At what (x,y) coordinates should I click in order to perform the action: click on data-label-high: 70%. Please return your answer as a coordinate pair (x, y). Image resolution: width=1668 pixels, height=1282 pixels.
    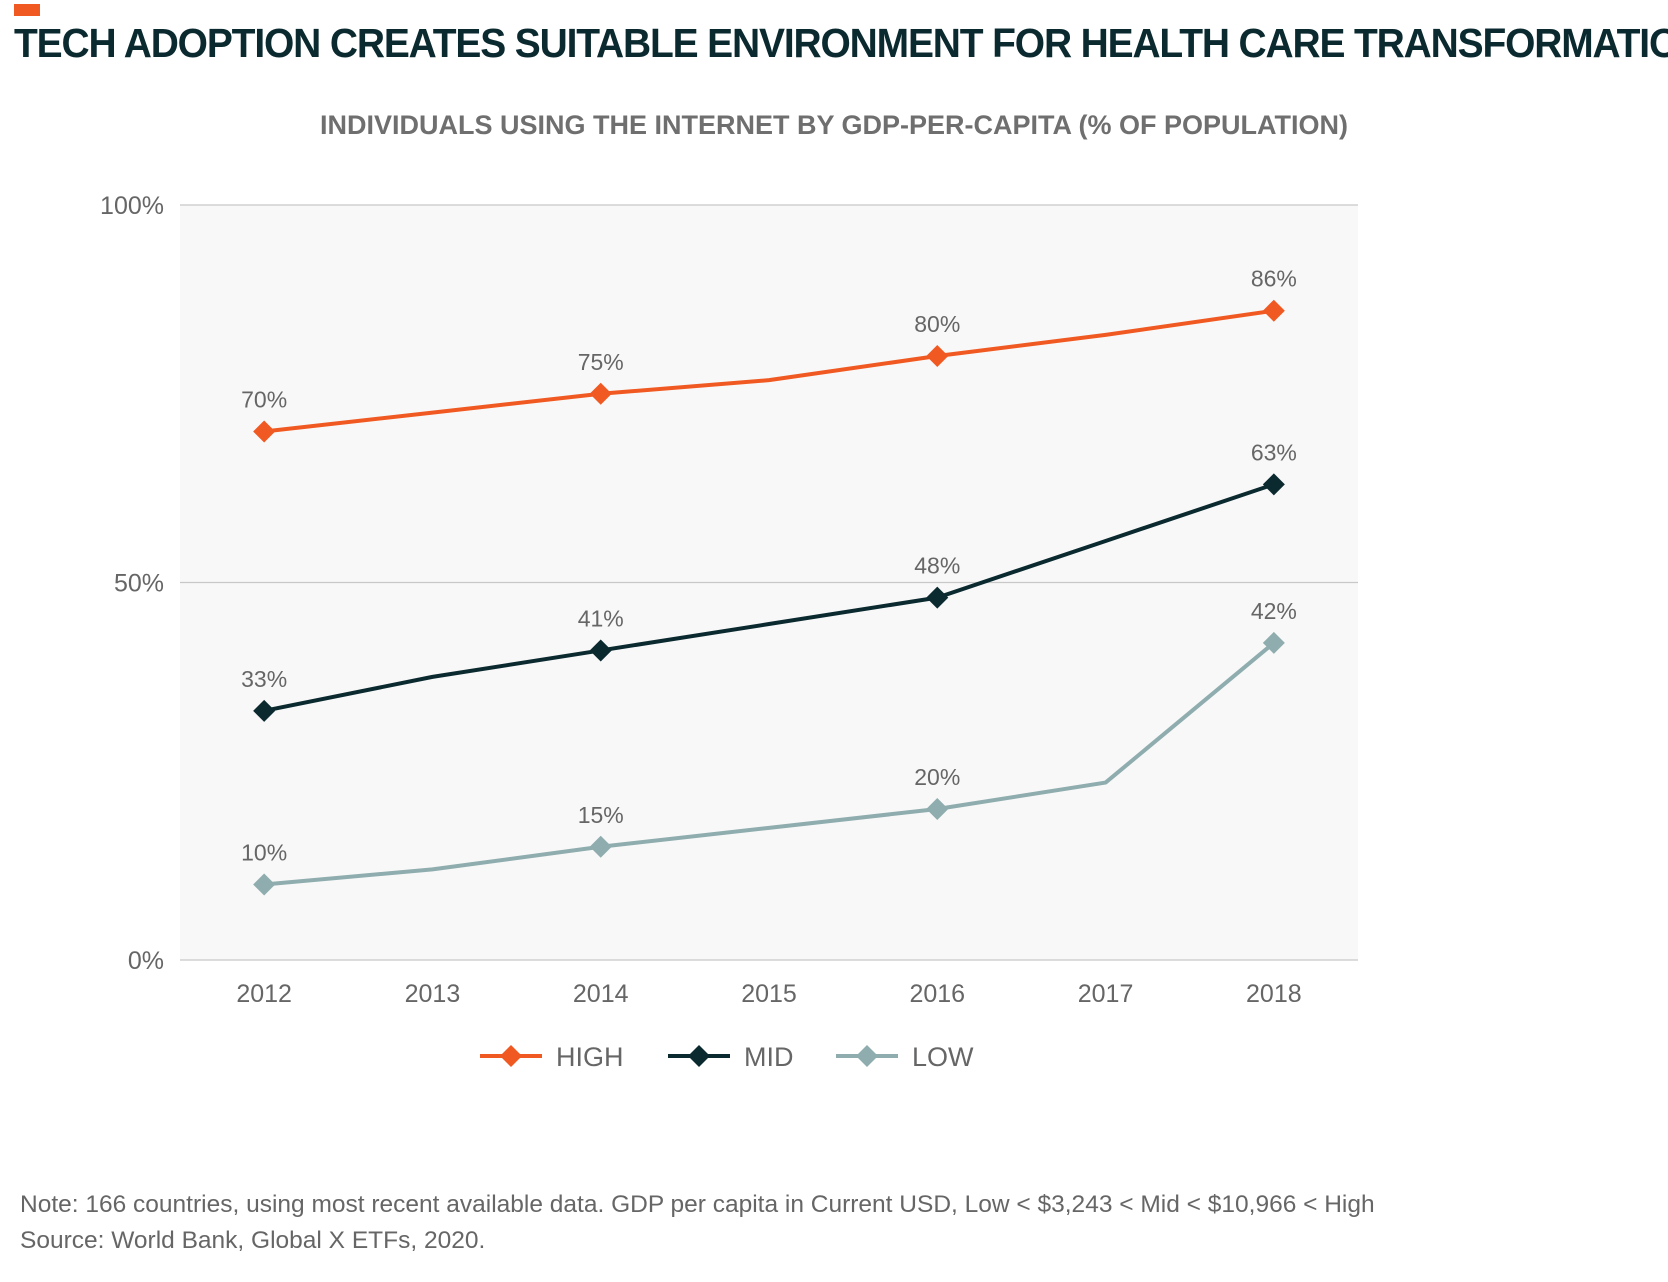
    Looking at the image, I should click on (264, 400).